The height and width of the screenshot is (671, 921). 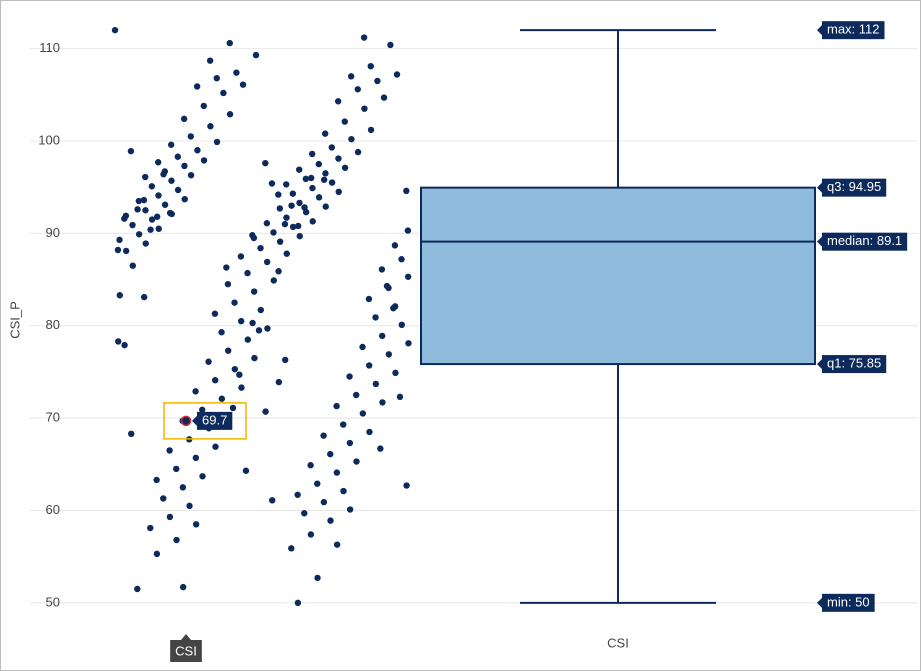 I want to click on y-tick-label: 110, so click(x=49, y=47).